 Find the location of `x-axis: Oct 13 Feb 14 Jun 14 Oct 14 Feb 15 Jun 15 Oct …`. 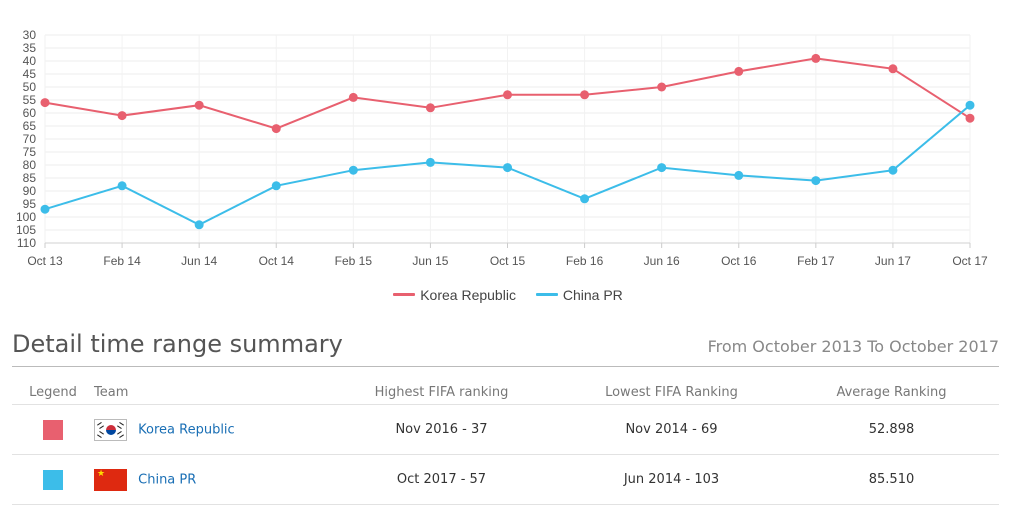

x-axis: Oct 13 Feb 14 Jun 14 Oct 14 Feb 15 Jun 15 Oct … is located at coordinates (507, 255).